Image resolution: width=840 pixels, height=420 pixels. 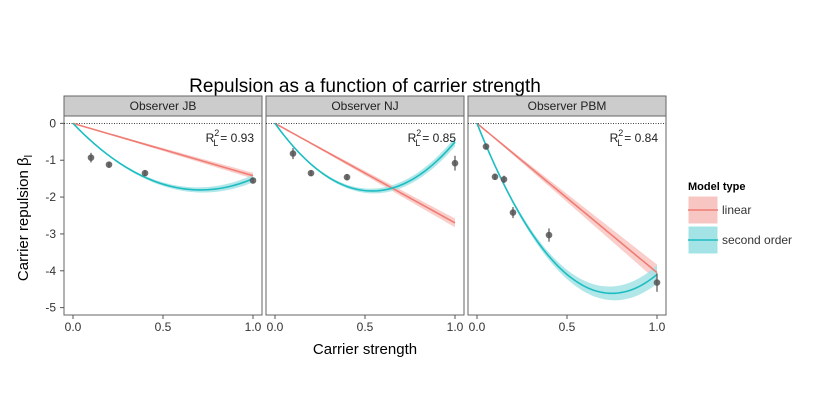 What do you see at coordinates (29, 156) in the screenshot?
I see `y-axis-title-subscript: l` at bounding box center [29, 156].